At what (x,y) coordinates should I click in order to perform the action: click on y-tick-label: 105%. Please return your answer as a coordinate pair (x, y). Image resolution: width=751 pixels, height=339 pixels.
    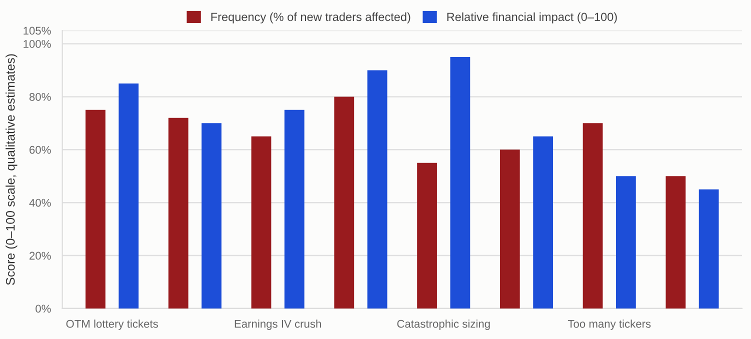
    Looking at the image, I should click on (37, 30).